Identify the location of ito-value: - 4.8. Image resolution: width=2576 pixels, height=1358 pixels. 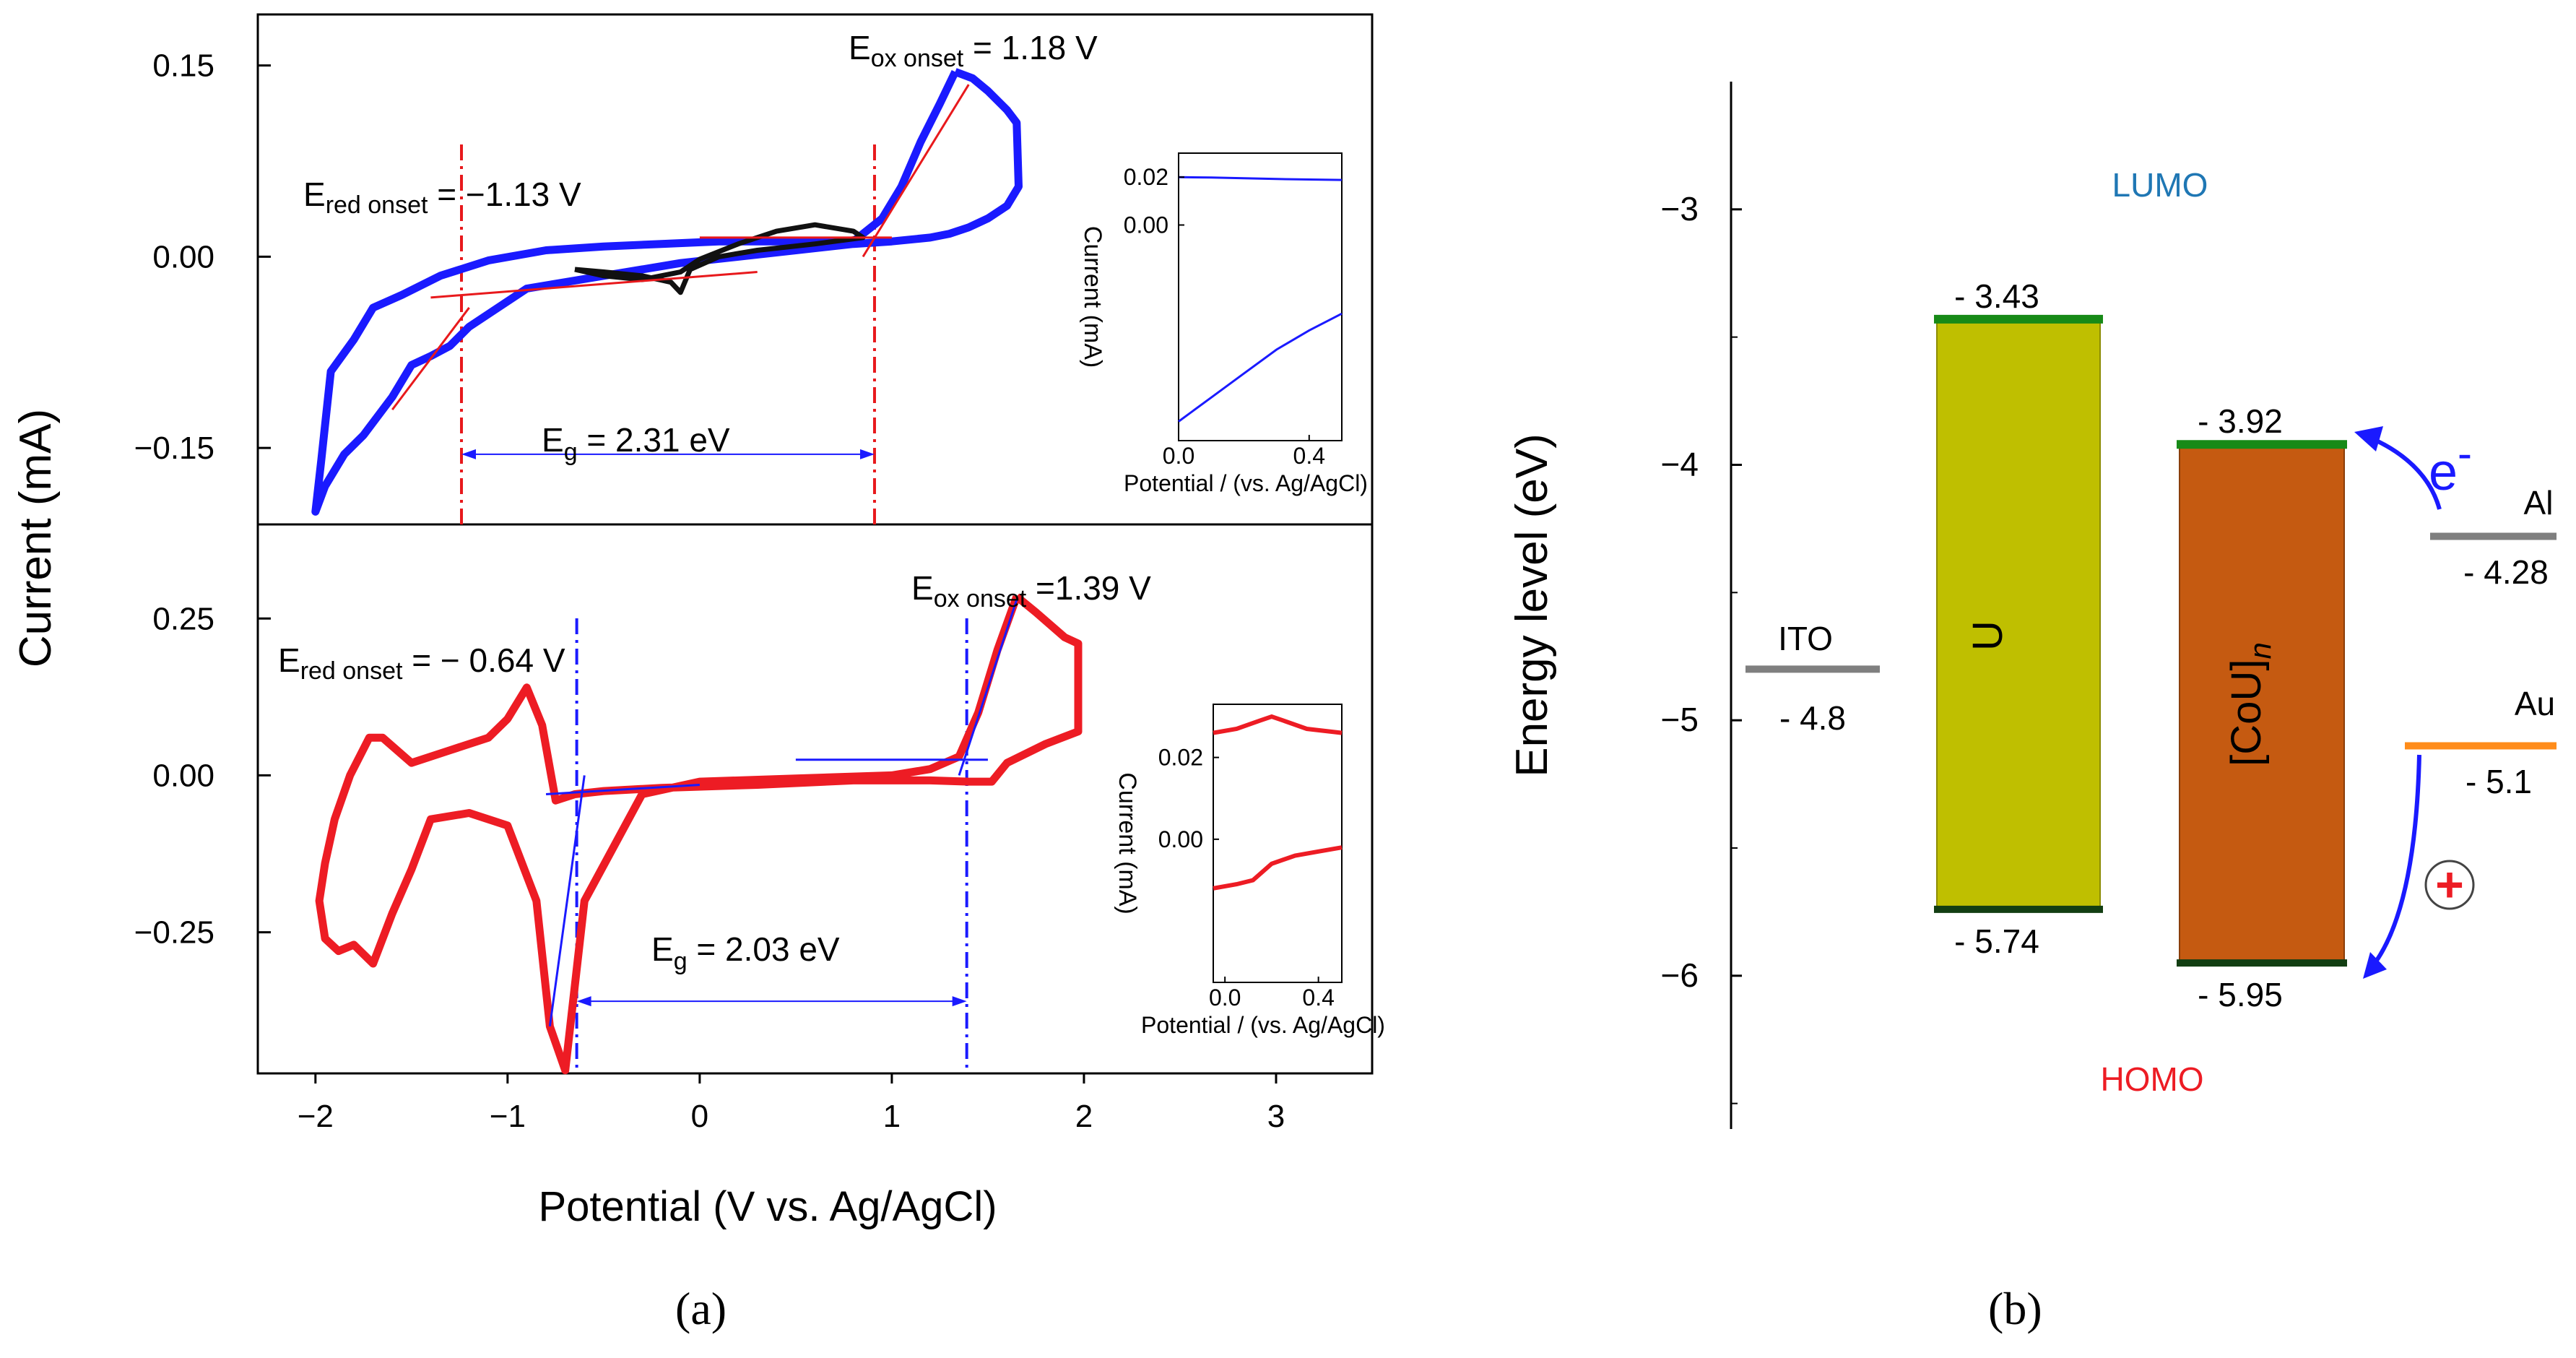
(1812, 718).